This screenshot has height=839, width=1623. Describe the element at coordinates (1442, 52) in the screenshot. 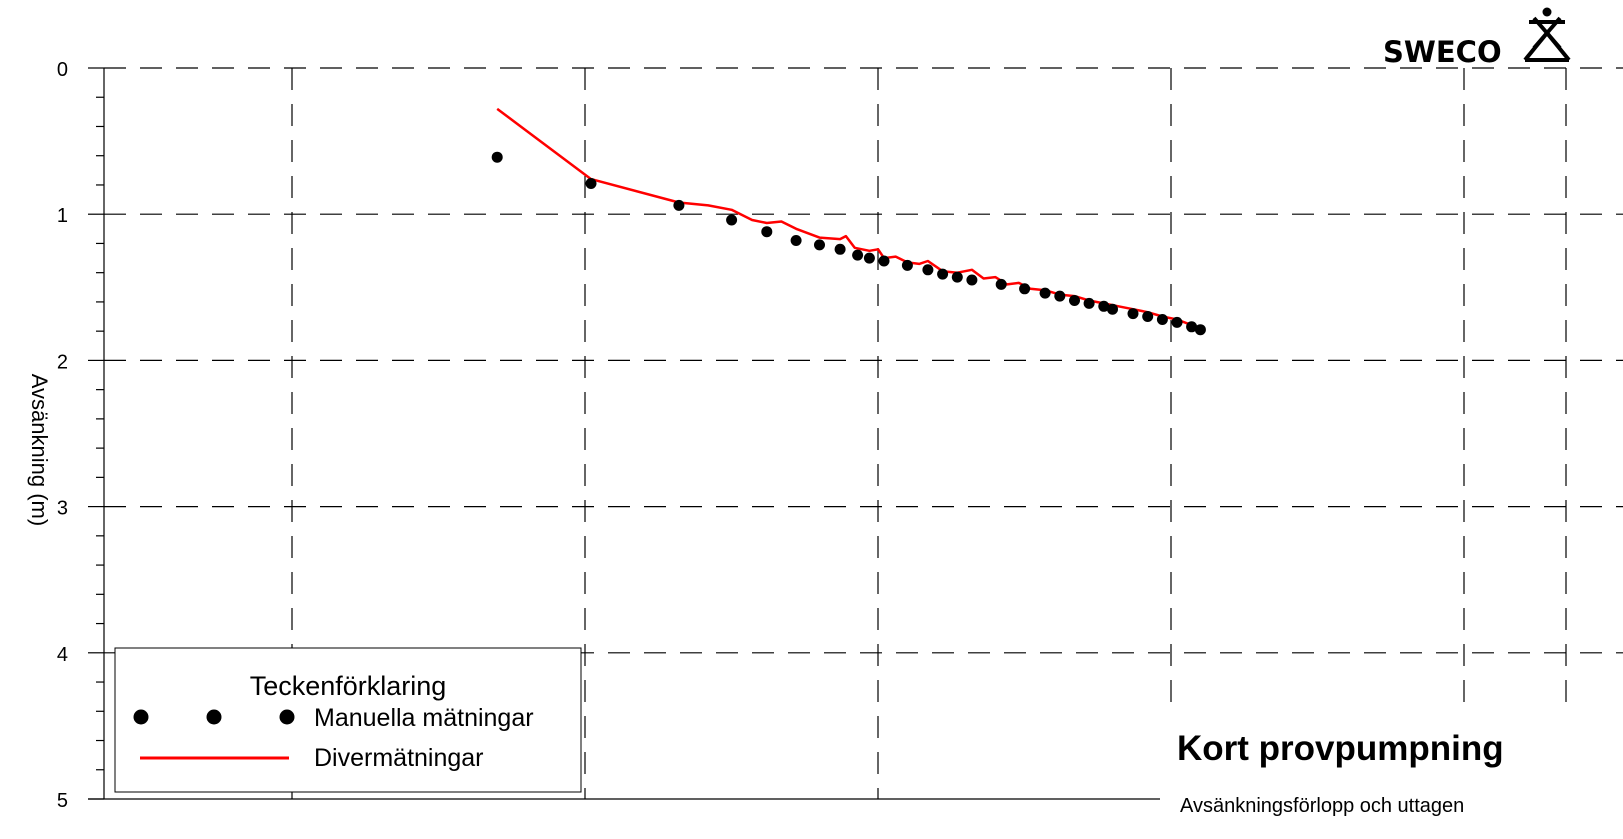

I see `logo-text: SWECO` at that location.